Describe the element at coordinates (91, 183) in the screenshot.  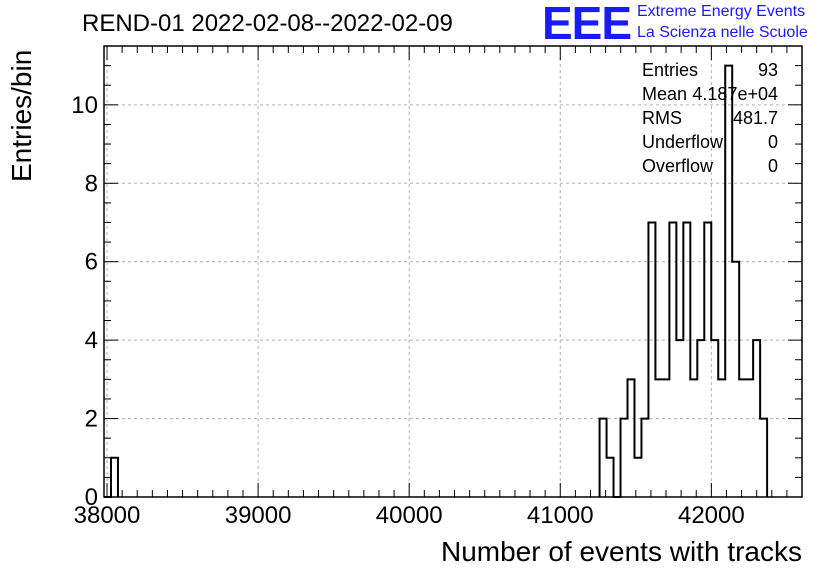
I see `y-tick-label: 8` at that location.